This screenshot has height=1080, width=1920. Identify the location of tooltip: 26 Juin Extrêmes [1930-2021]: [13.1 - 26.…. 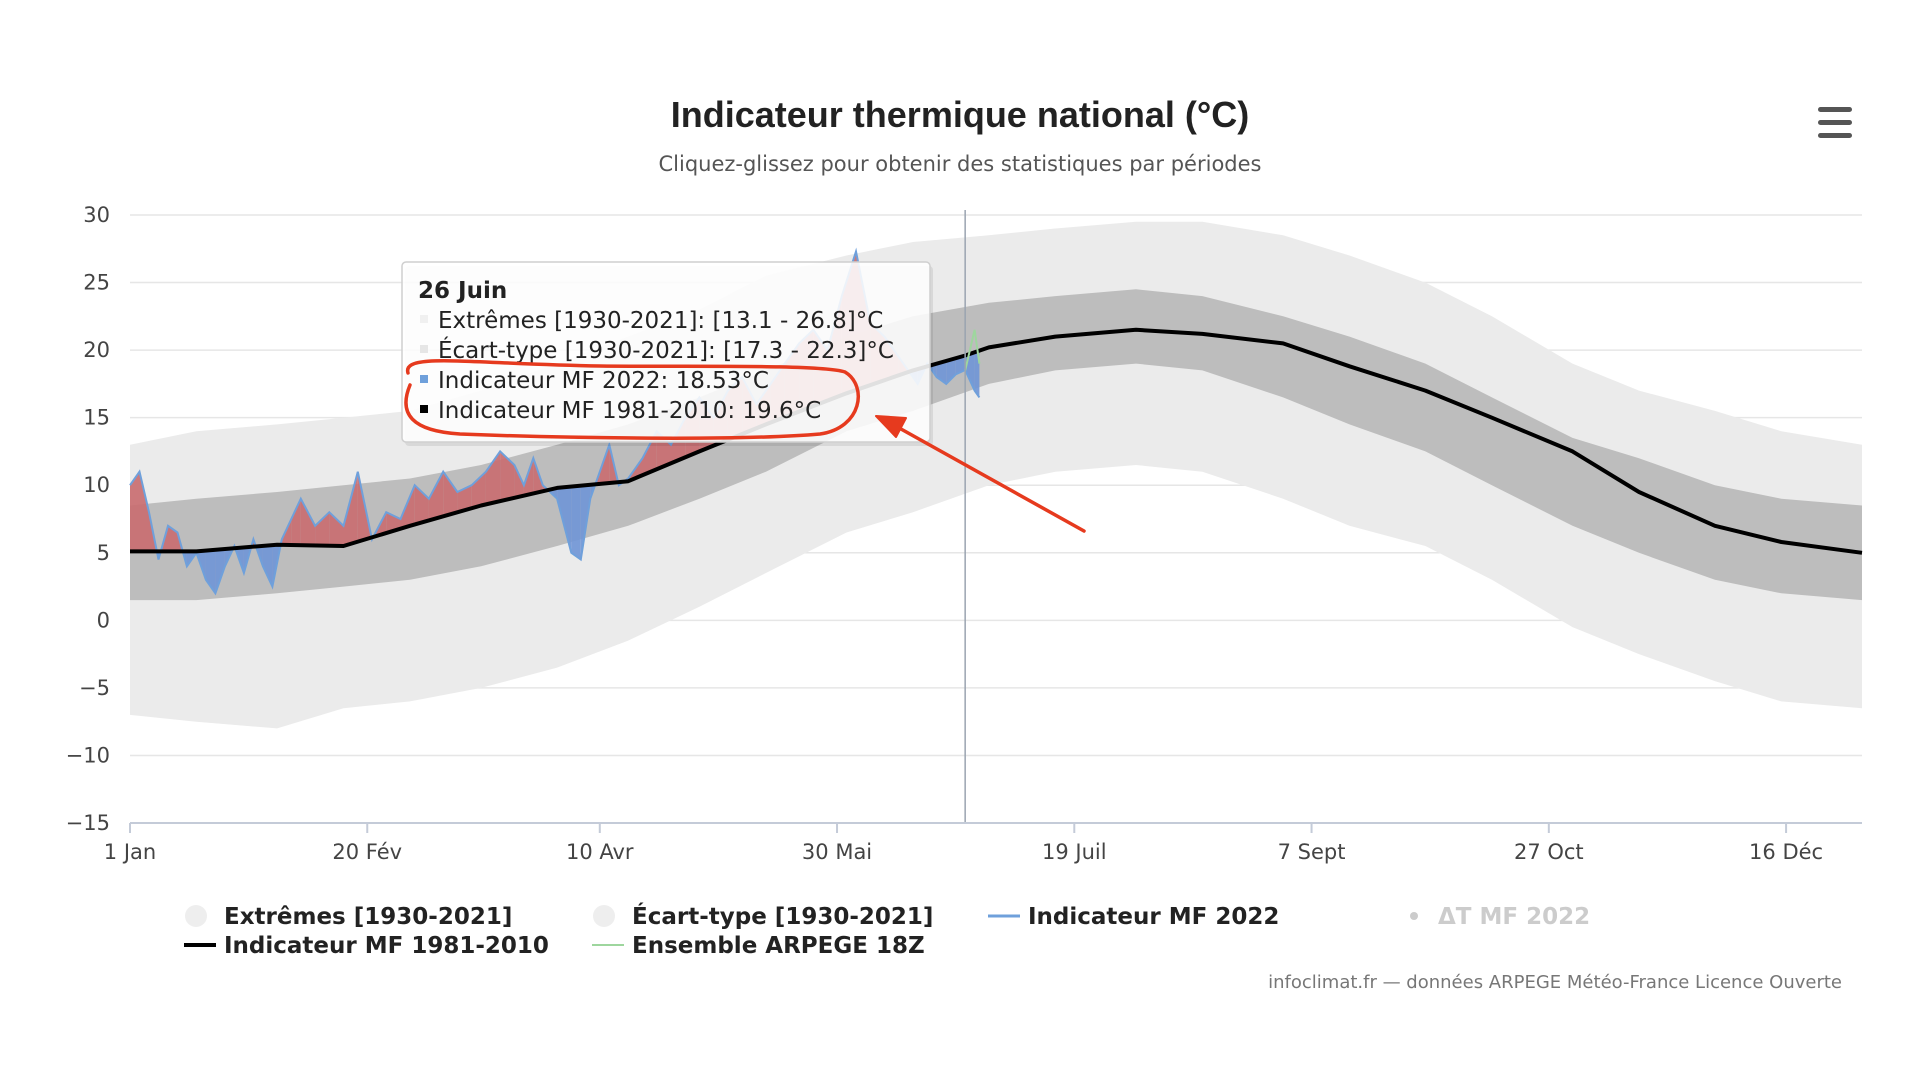
(667, 353).